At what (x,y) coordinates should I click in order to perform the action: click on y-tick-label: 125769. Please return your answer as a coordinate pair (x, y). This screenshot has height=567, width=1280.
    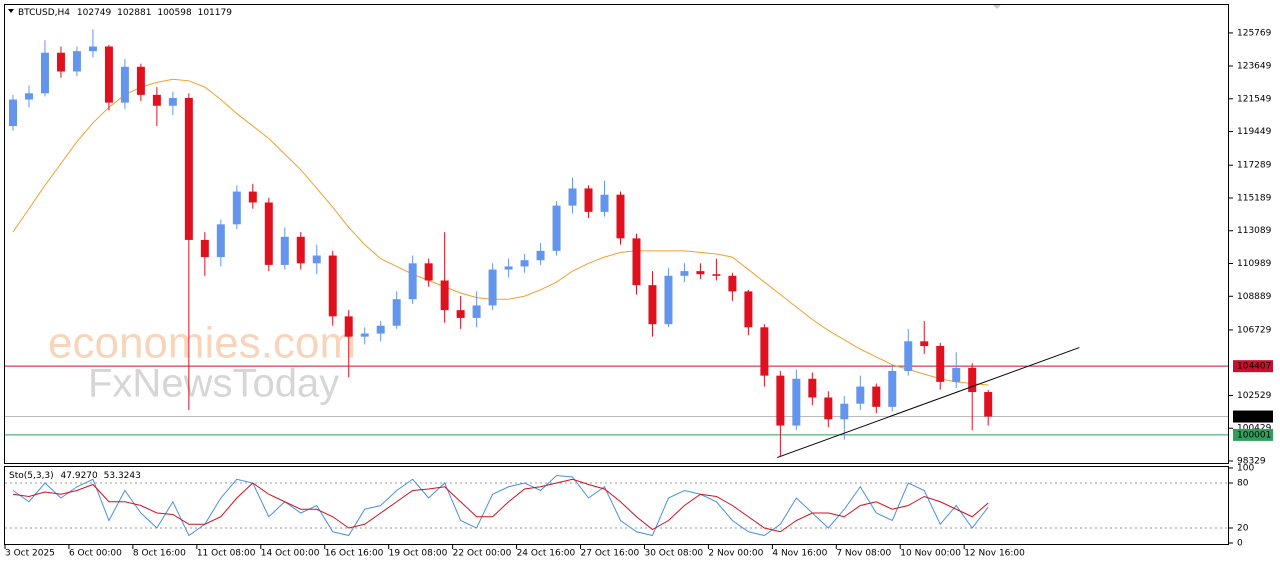
    Looking at the image, I should click on (1254, 33).